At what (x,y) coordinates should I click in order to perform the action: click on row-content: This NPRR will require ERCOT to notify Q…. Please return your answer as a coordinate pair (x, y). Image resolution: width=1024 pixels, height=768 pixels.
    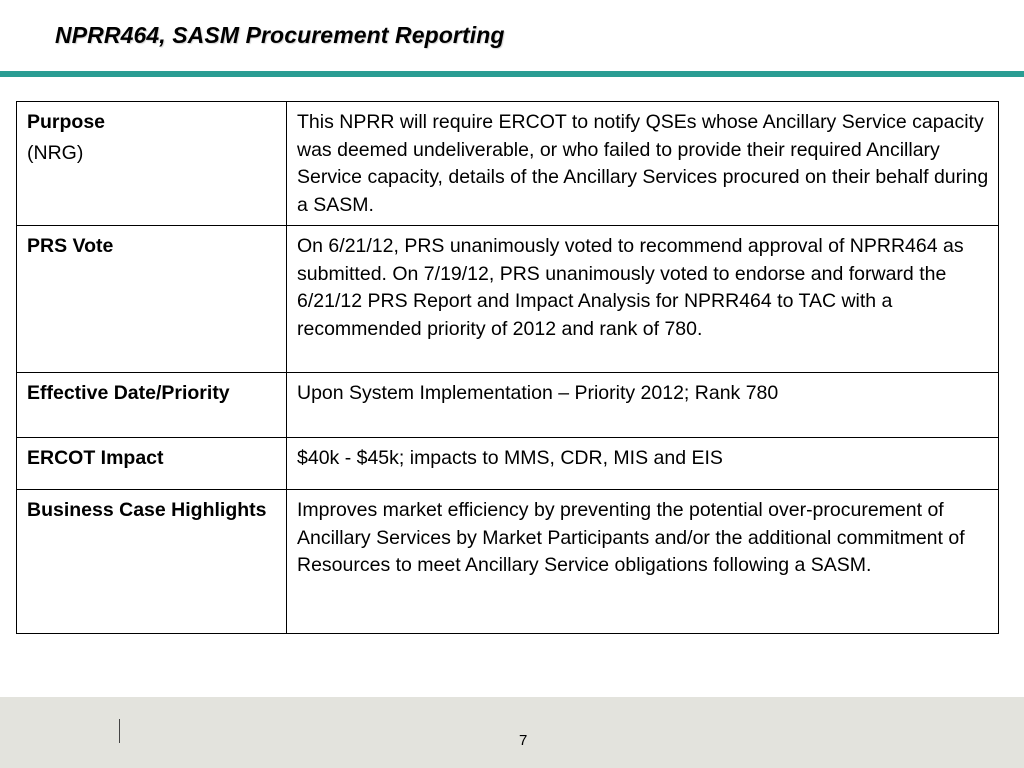
    Looking at the image, I should click on (642, 163).